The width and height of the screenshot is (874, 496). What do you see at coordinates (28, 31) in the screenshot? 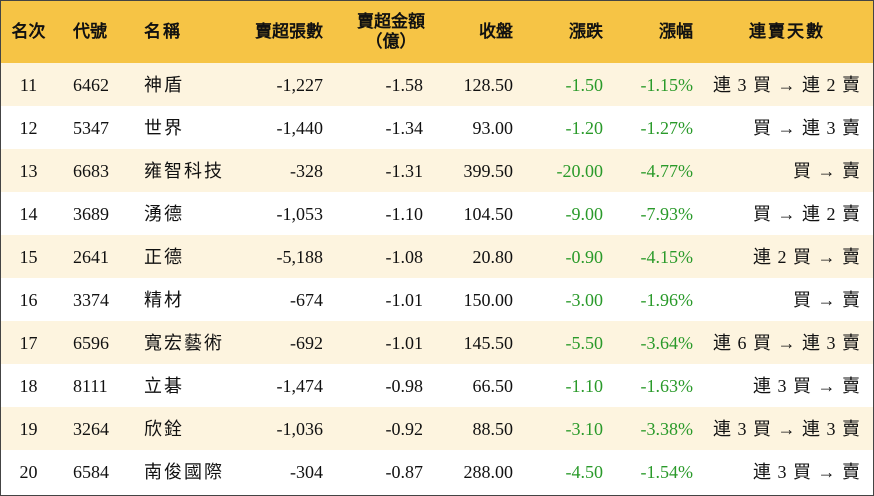
I see `header-cell: 名次` at bounding box center [28, 31].